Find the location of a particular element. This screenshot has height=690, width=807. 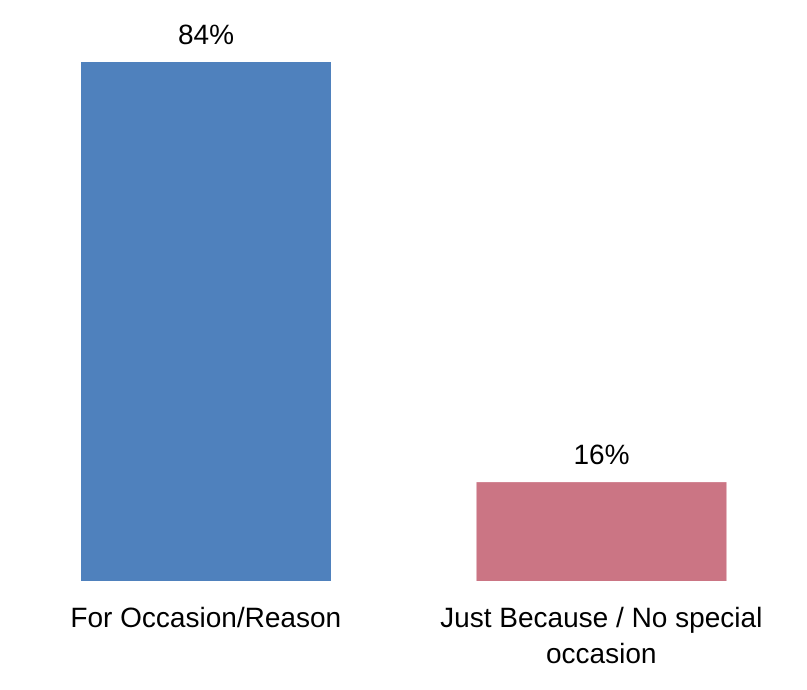

data-label: 84% is located at coordinates (206, 34).